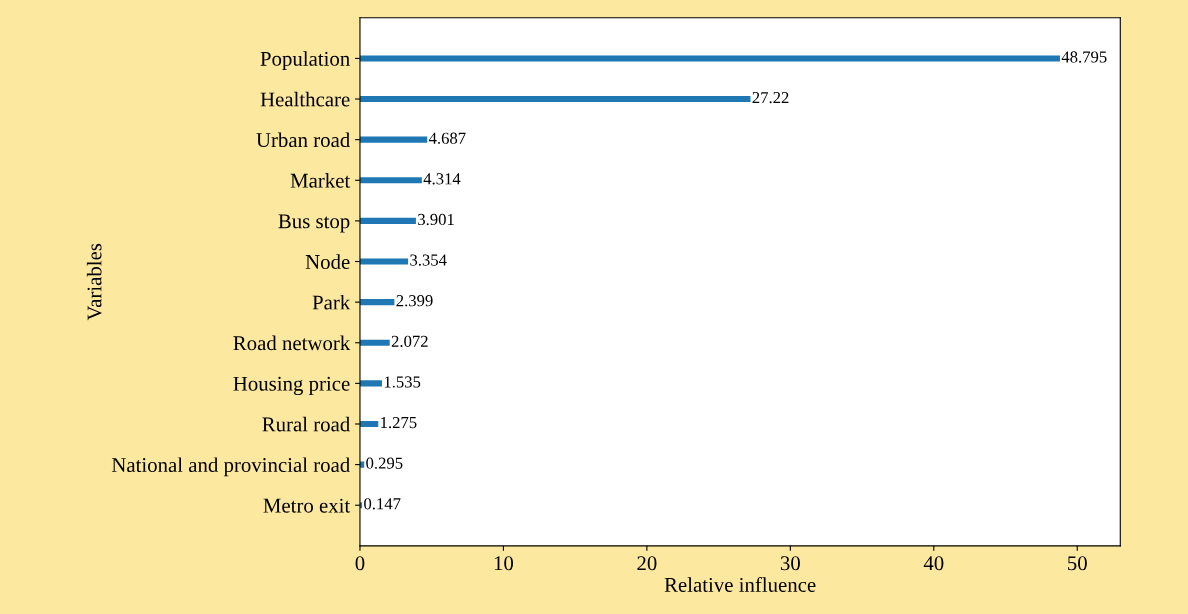 Image resolution: width=1188 pixels, height=614 pixels. I want to click on data-label: 4.687, so click(447, 138).